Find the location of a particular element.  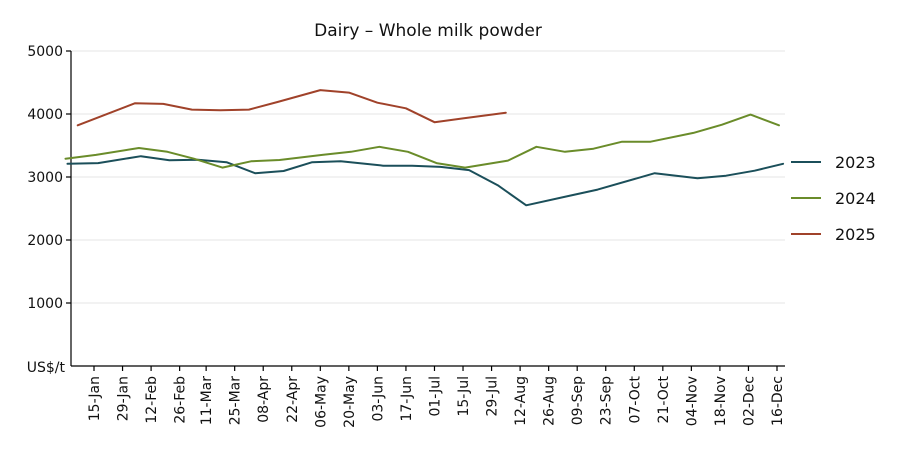

series-line-2025 is located at coordinates (291, 108).